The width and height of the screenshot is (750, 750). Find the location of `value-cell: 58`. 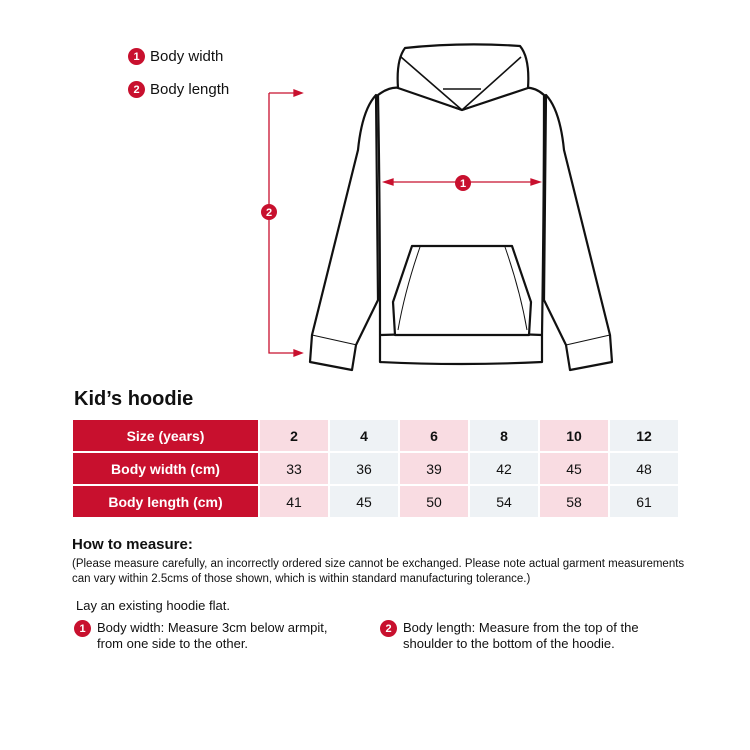

value-cell: 58 is located at coordinates (574, 501).